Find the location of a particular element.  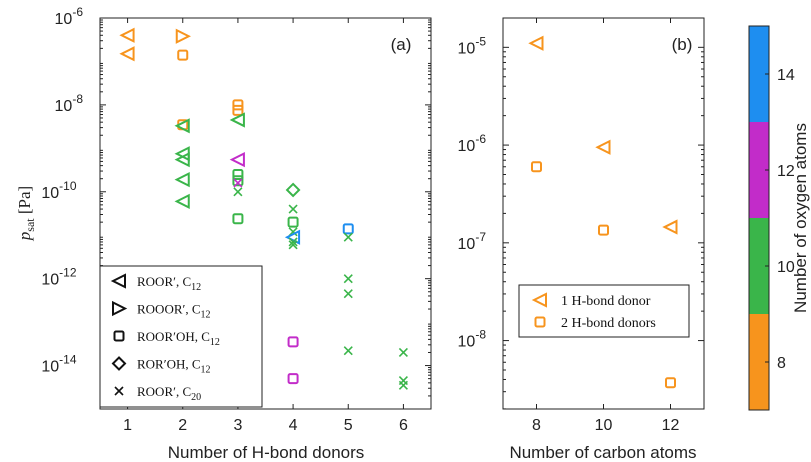

panel-a-label: (a) is located at coordinates (401, 44).